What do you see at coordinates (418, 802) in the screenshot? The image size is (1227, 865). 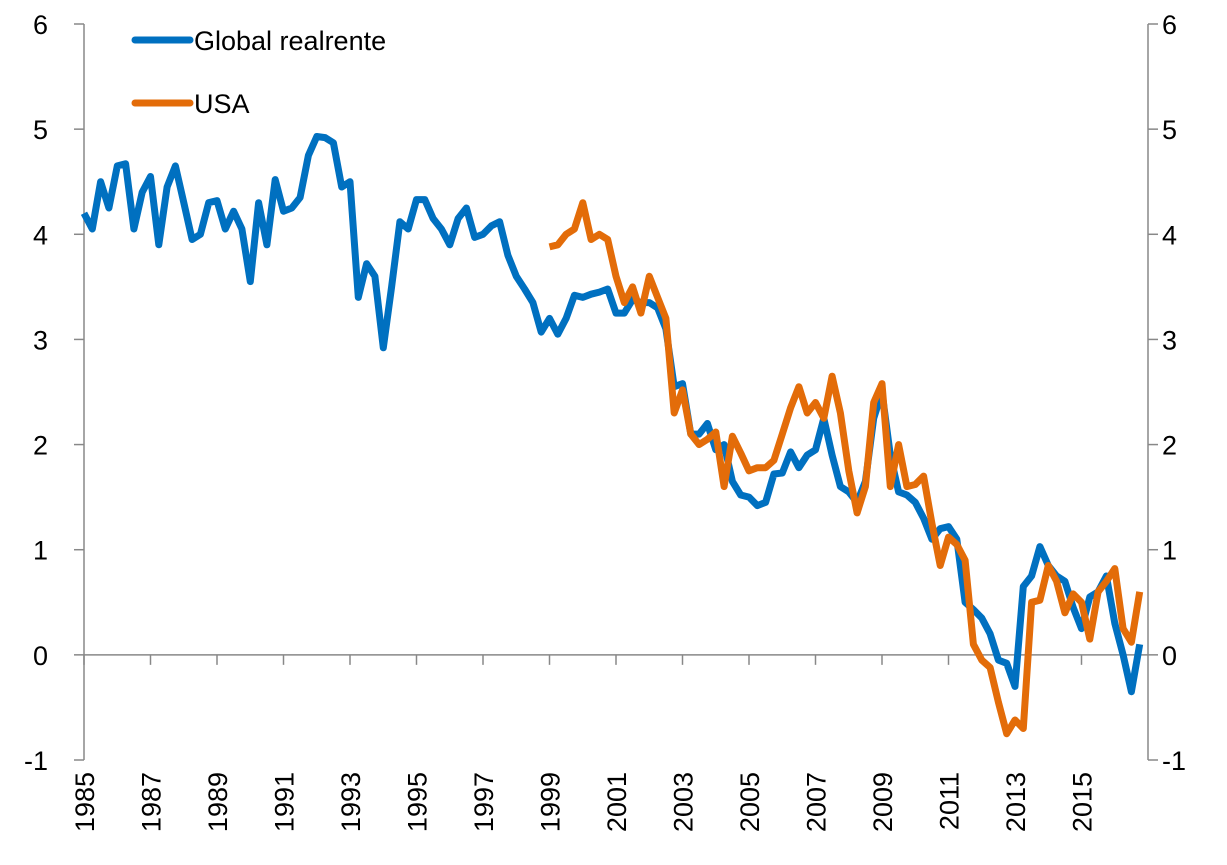 I see `x-tick-label: 1995` at bounding box center [418, 802].